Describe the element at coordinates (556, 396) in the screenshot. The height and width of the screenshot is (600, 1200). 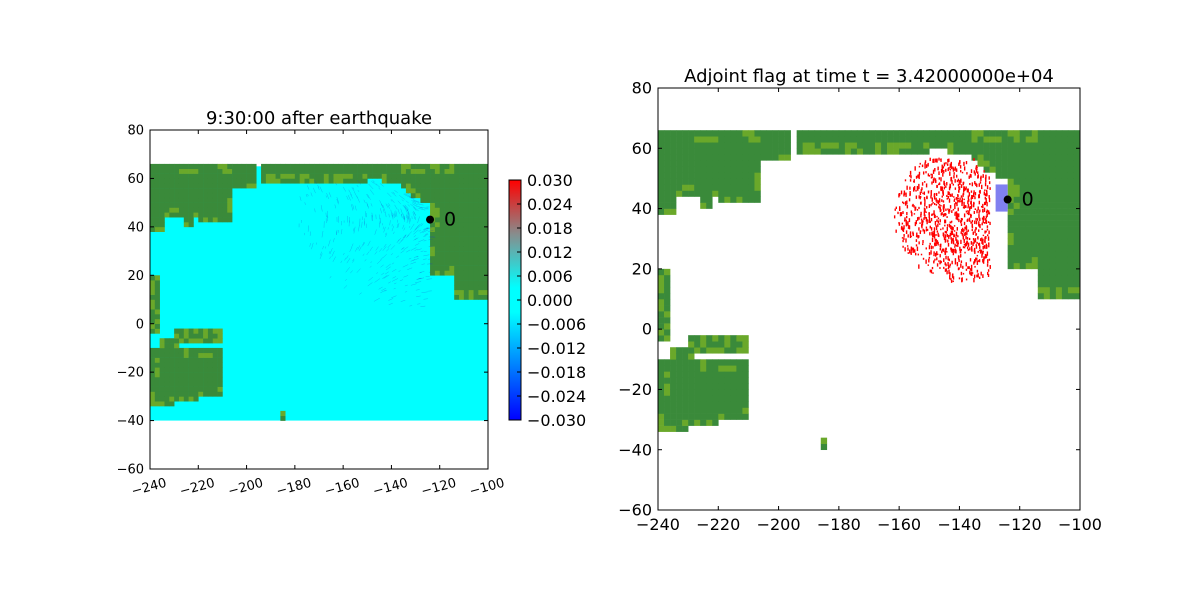
I see `colorbar-tick-label: −0.024` at that location.